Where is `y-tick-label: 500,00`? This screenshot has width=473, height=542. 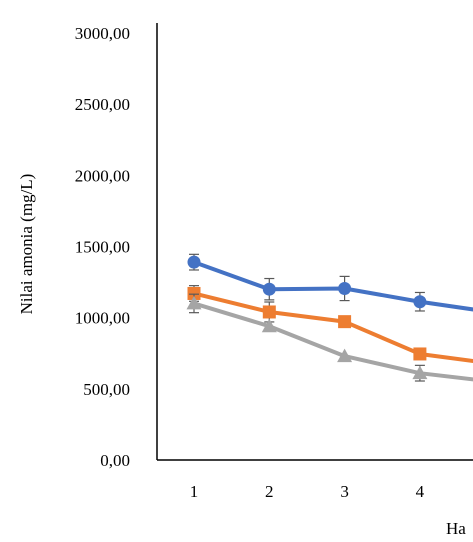
y-tick-label: 500,00 is located at coordinates (106, 389).